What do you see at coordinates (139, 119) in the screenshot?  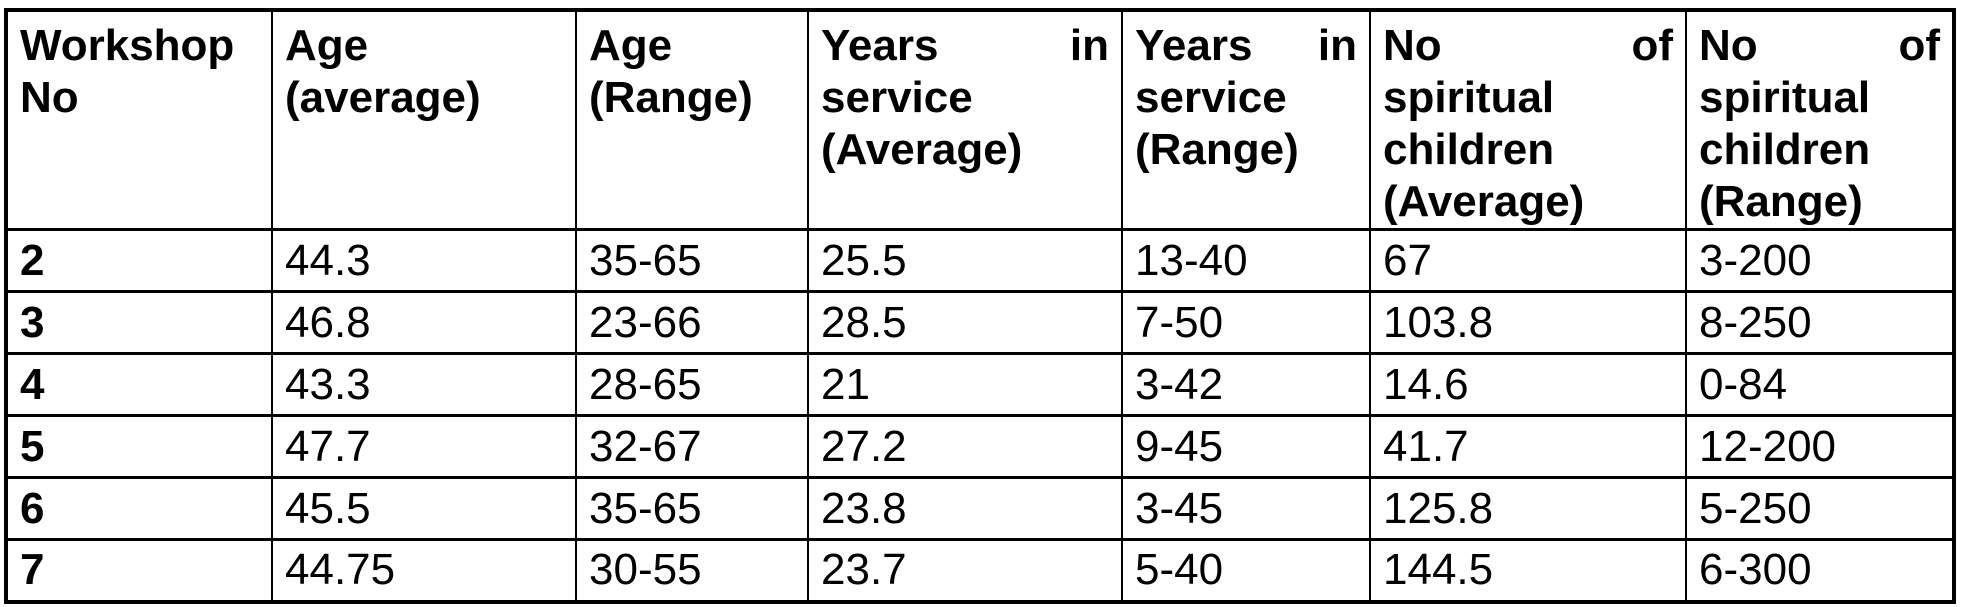 I see `column-header: Workshop No` at bounding box center [139, 119].